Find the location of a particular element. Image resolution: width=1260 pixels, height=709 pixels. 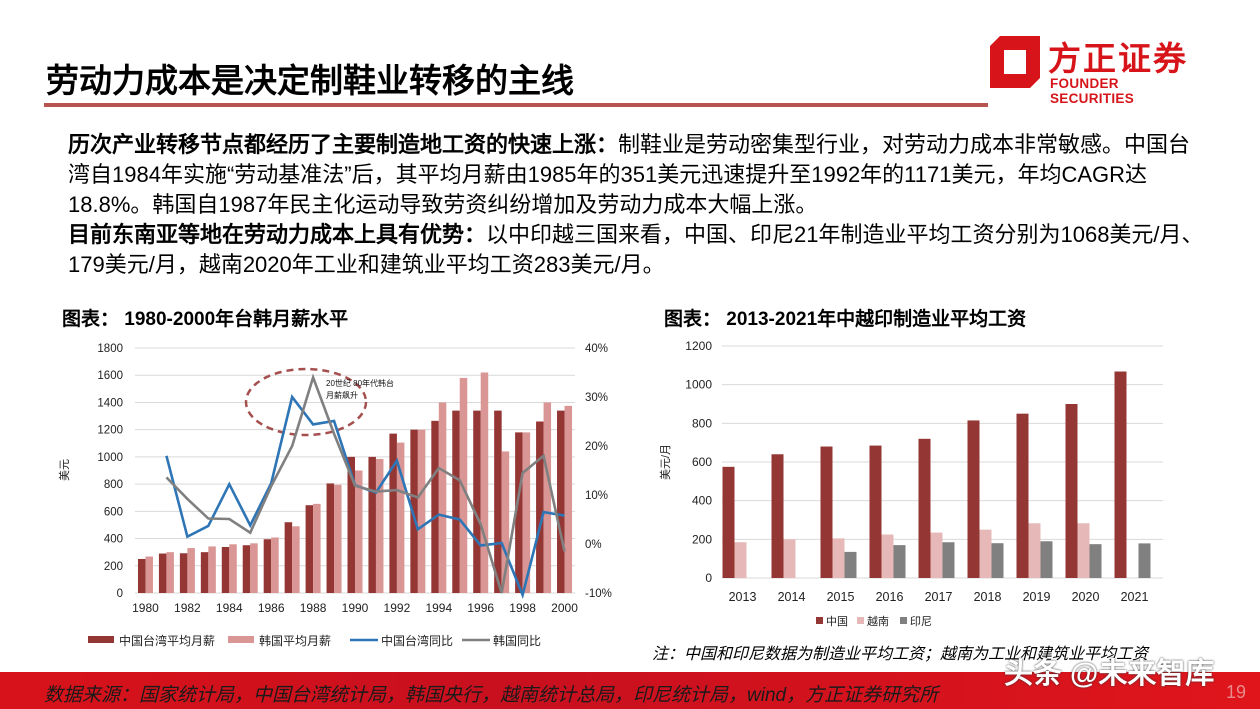

x-tick-label: 2016 is located at coordinates (890, 597).